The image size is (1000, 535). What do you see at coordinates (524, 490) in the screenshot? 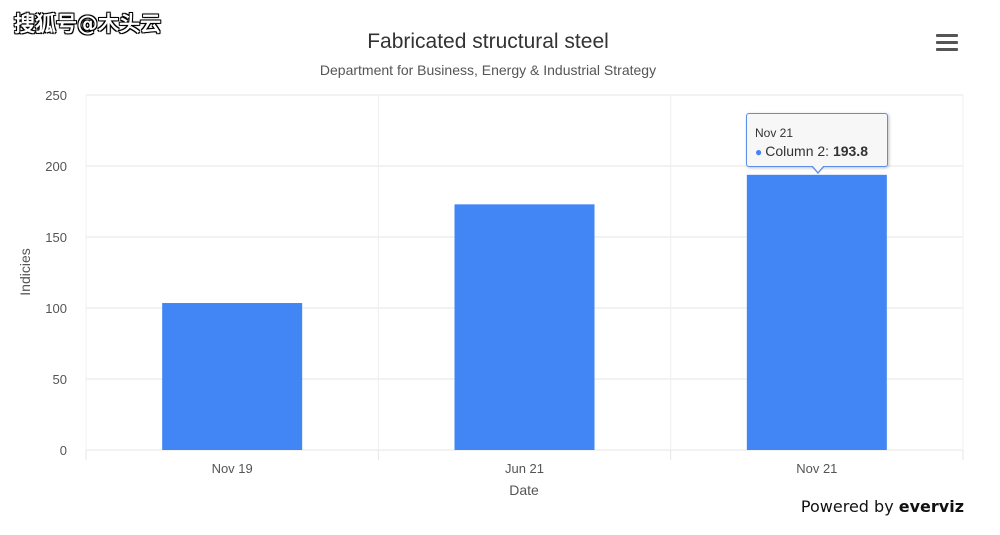
I see `x-axis-title: Date` at bounding box center [524, 490].